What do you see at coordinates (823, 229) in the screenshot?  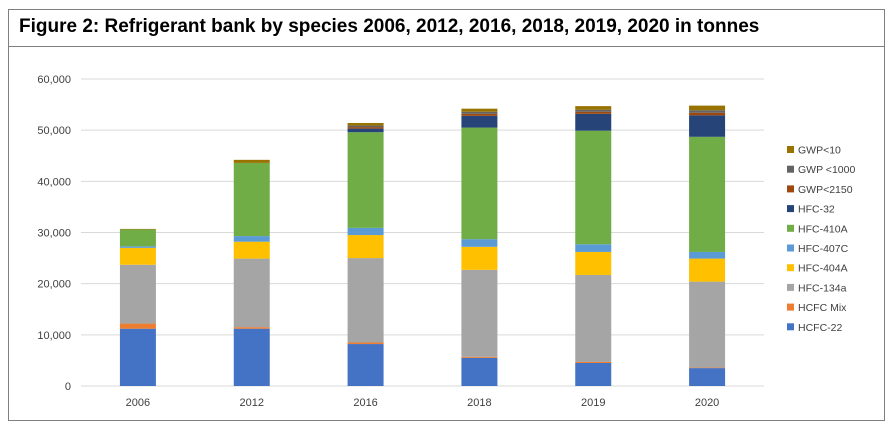 I see `legend-label: HFC-410A` at bounding box center [823, 229].